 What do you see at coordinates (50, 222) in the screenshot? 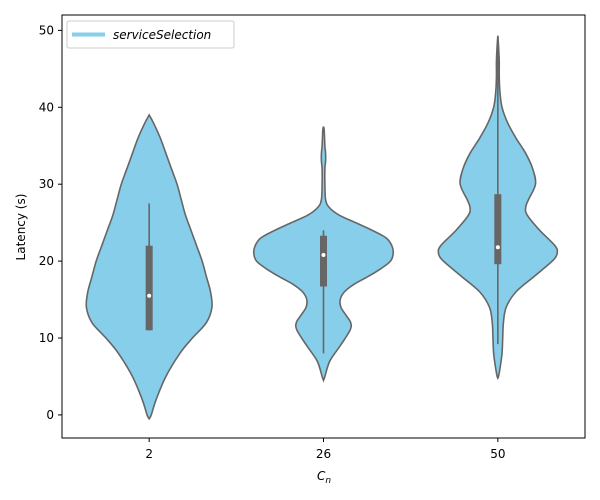
I see `y-axis: 0 10 20 30 40 50` at bounding box center [50, 222].